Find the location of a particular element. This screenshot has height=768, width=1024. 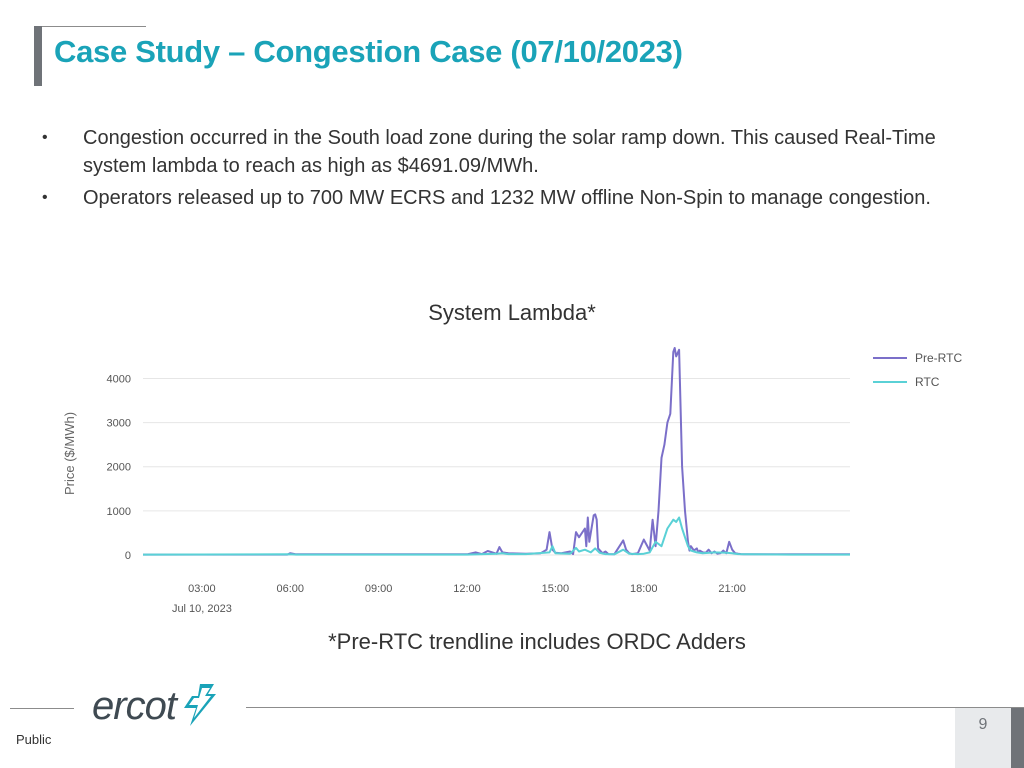

x-tick-label: 12:00 is located at coordinates (467, 589).